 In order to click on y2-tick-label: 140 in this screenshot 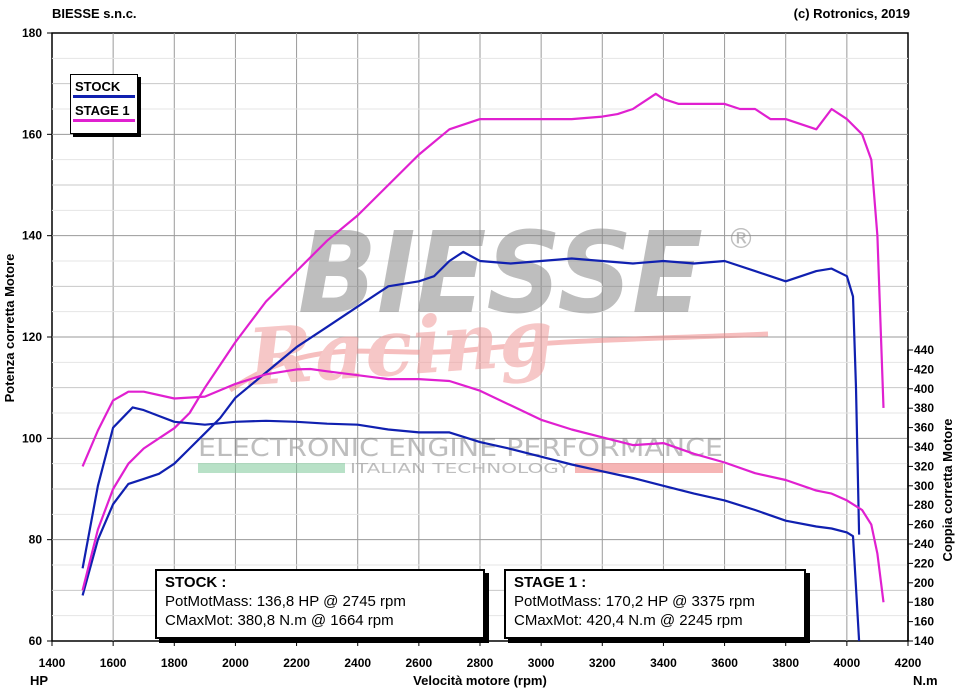, I will do `click(924, 641)`.